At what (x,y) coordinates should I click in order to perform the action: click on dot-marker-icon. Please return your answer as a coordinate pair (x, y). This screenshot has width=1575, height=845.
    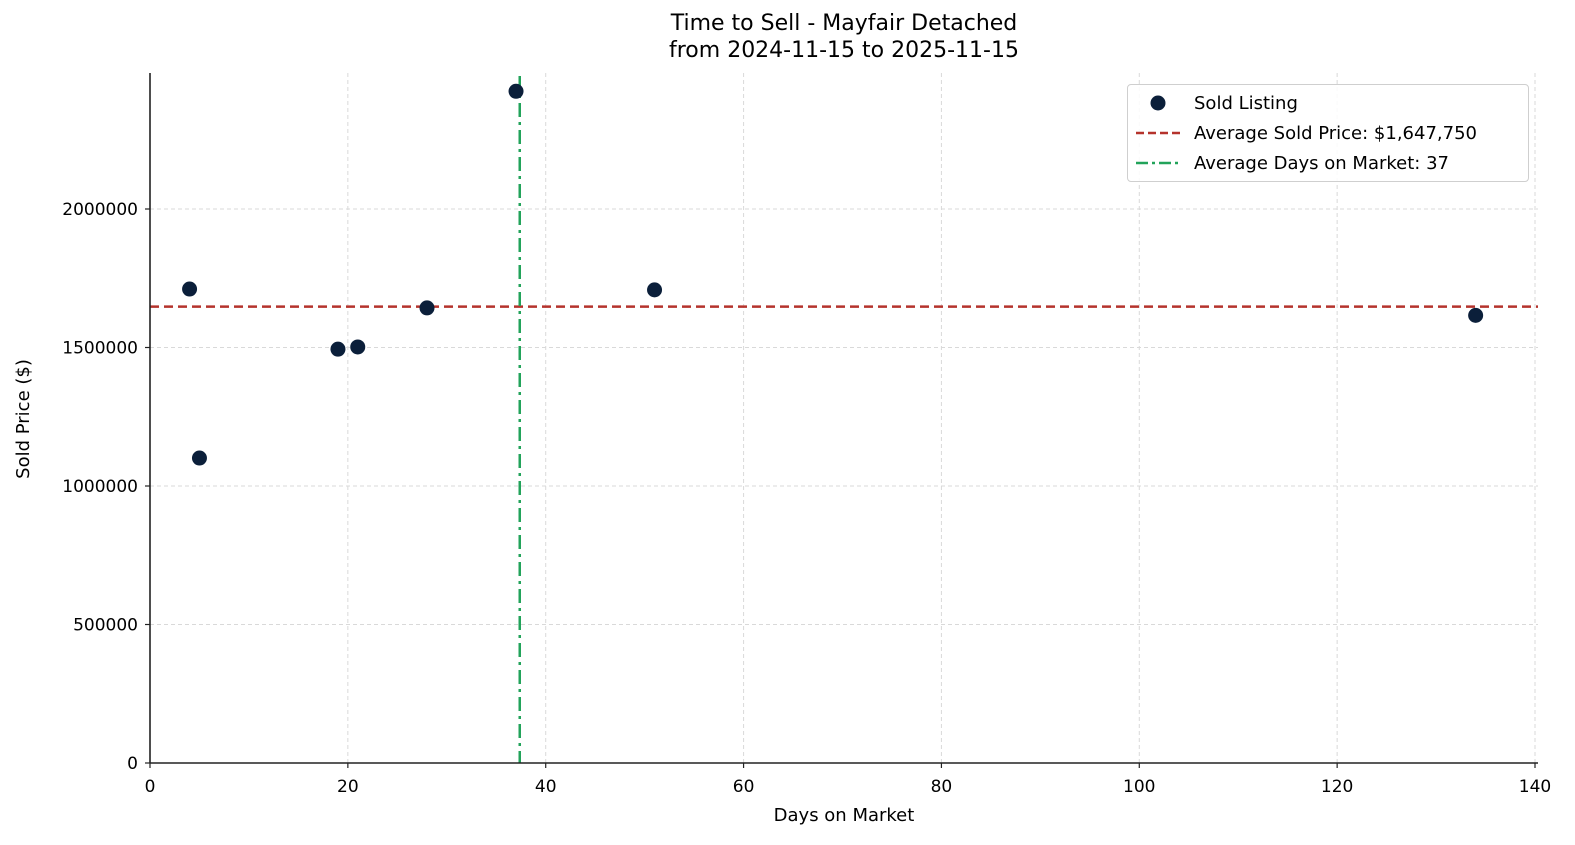
    Looking at the image, I should click on (1158, 103).